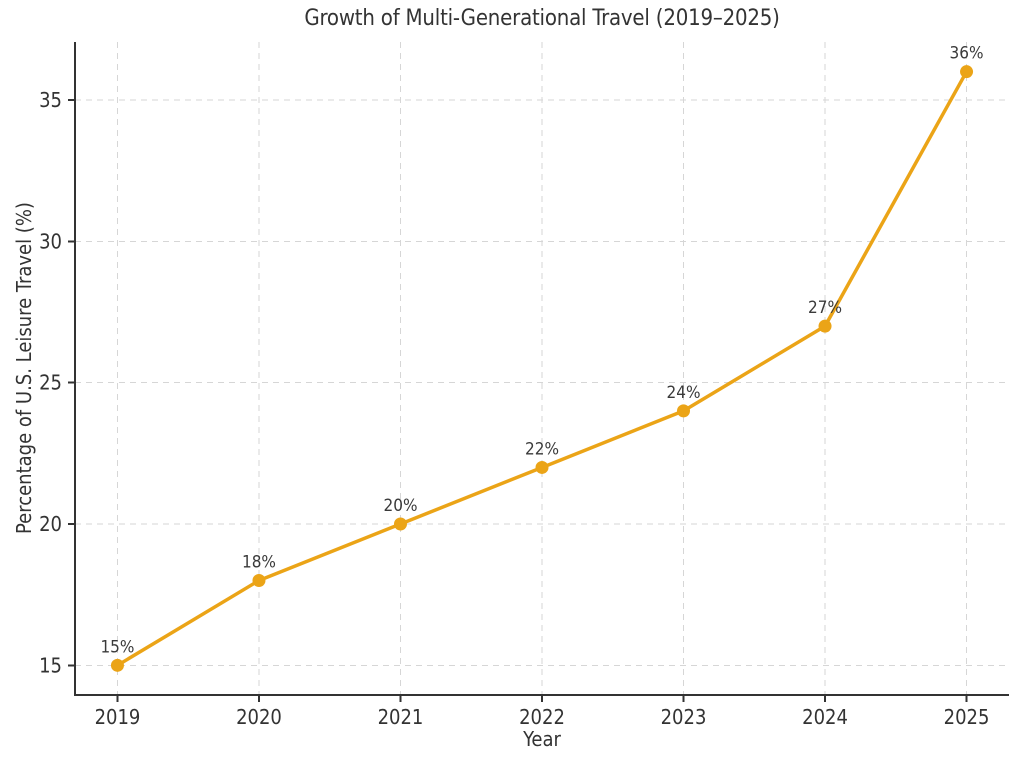 The height and width of the screenshot is (765, 1024). What do you see at coordinates (259, 563) in the screenshot?
I see `data-point-label: 18%` at bounding box center [259, 563].